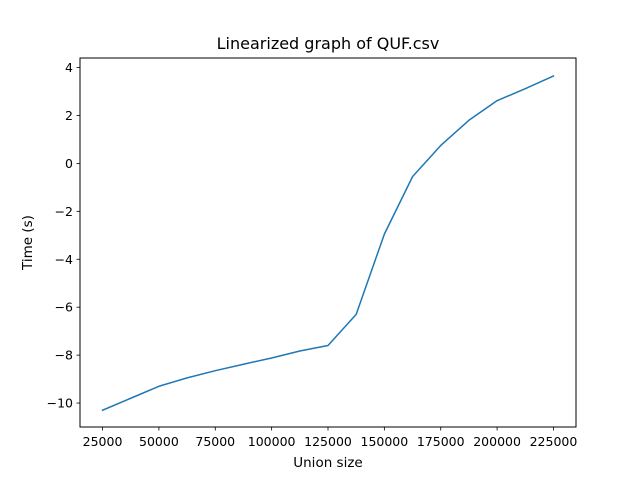  I want to click on x-tick-label: 225000, so click(554, 441).